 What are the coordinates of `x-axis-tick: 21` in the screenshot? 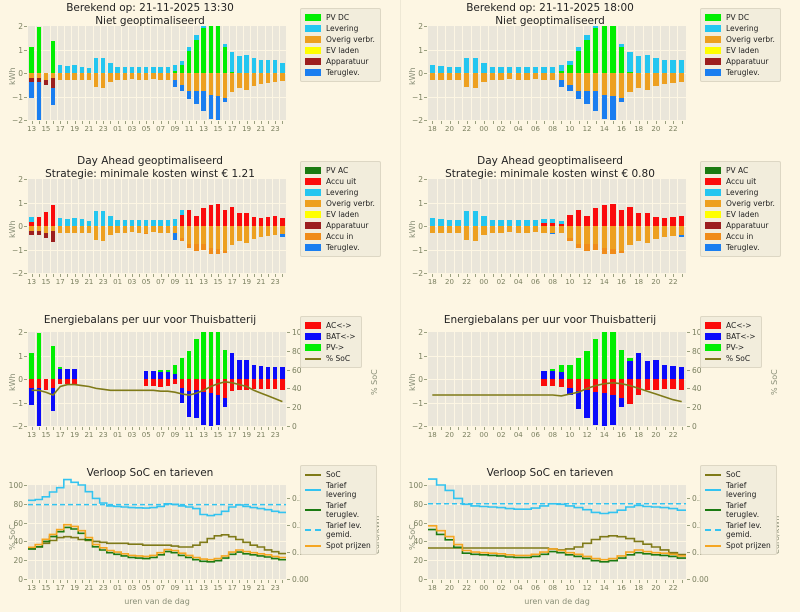 It's located at (89, 435).